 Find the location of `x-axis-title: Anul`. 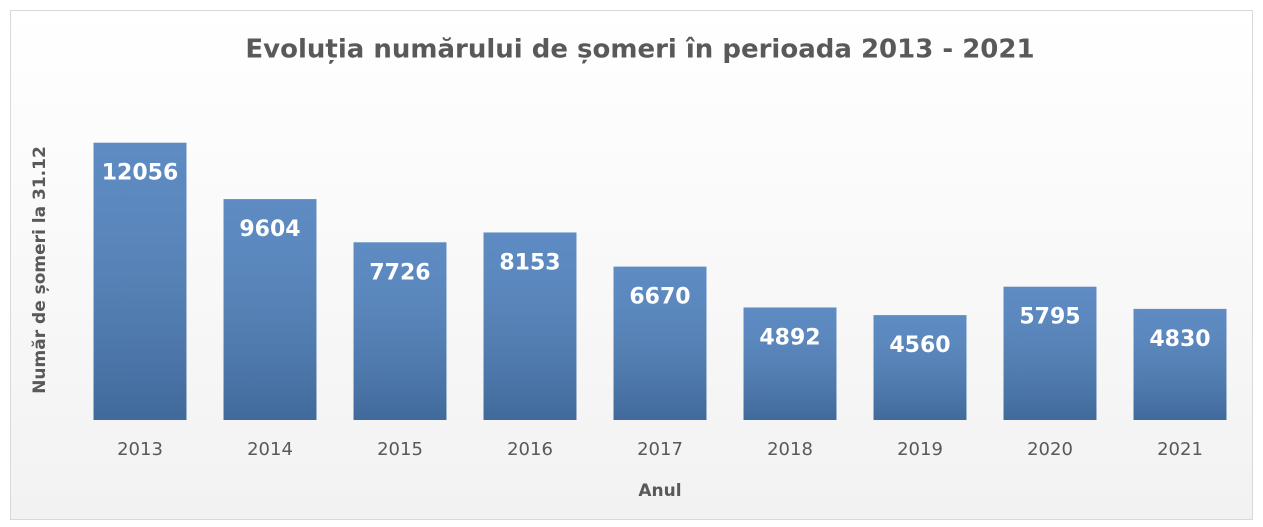

x-axis-title: Anul is located at coordinates (659, 491).